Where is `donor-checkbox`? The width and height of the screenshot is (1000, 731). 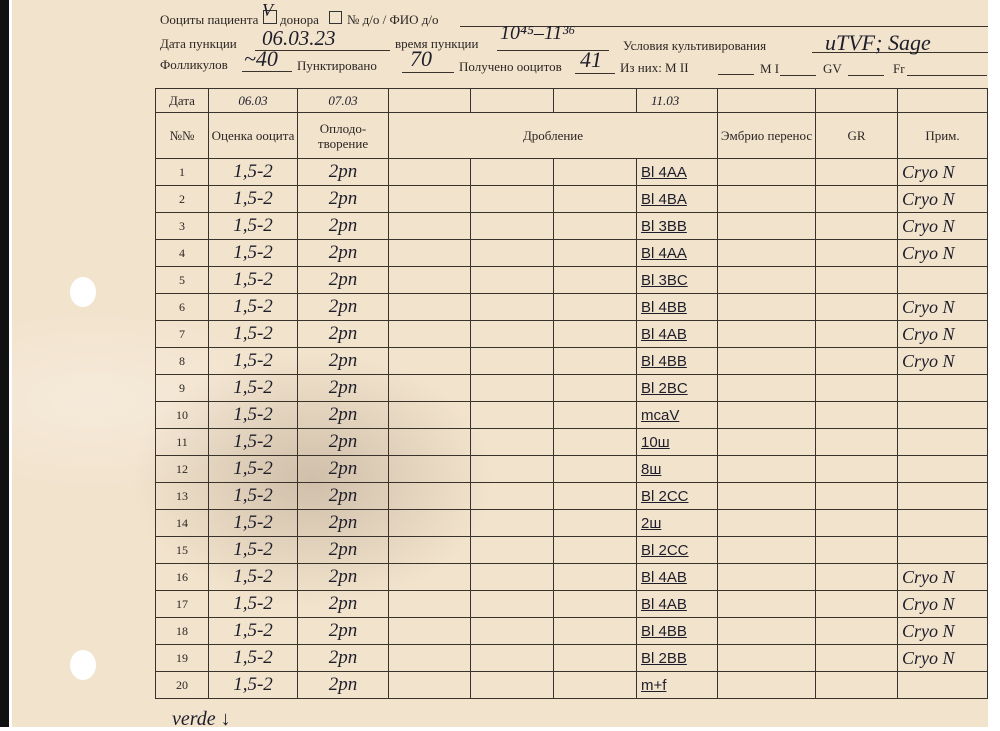 donor-checkbox is located at coordinates (335, 17).